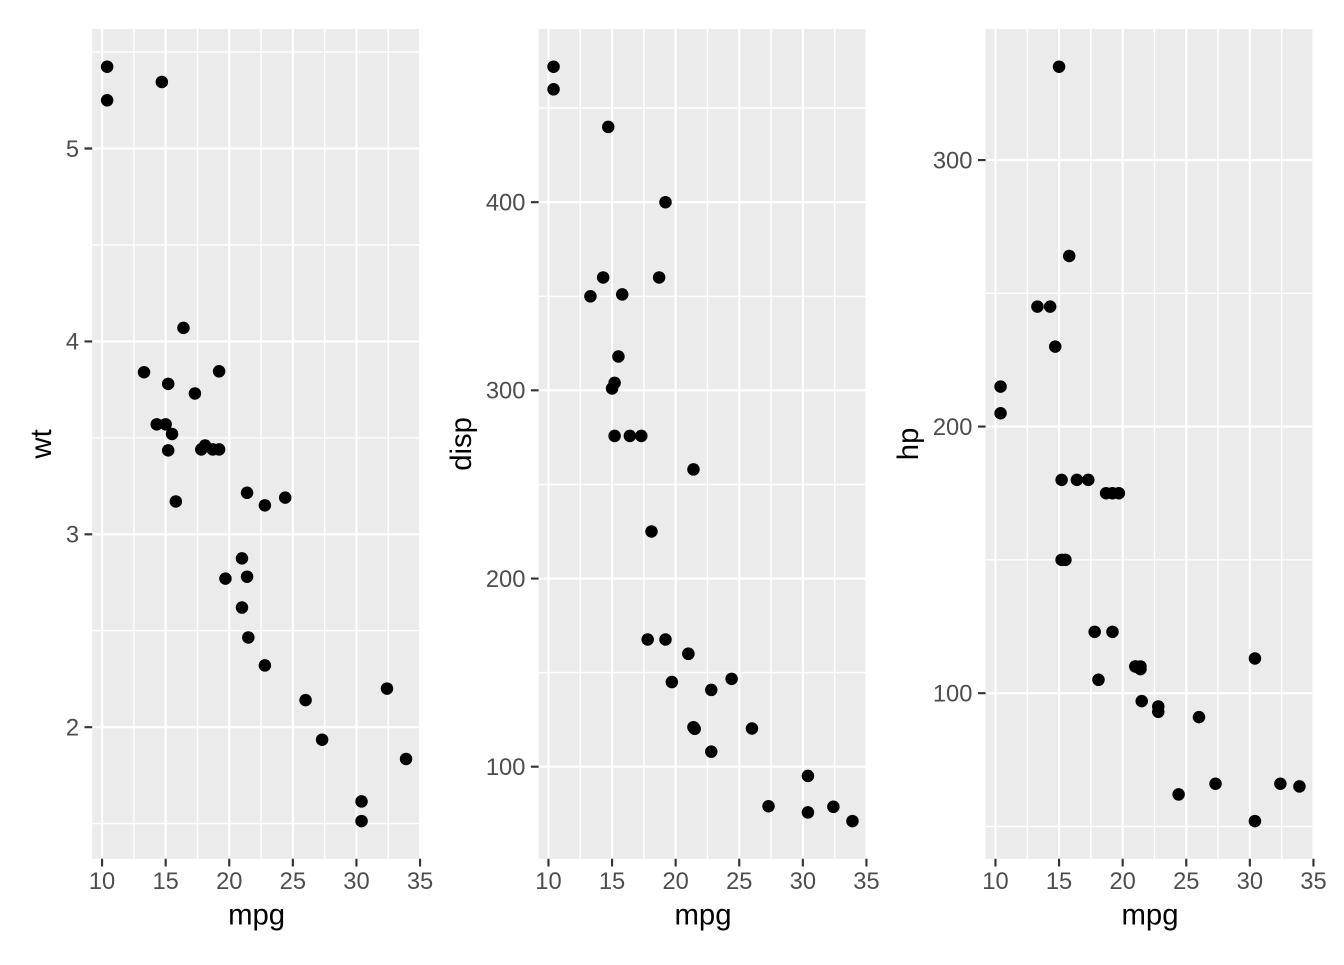 The width and height of the screenshot is (1344, 965). I want to click on svg-text: 3, so click(72, 536).